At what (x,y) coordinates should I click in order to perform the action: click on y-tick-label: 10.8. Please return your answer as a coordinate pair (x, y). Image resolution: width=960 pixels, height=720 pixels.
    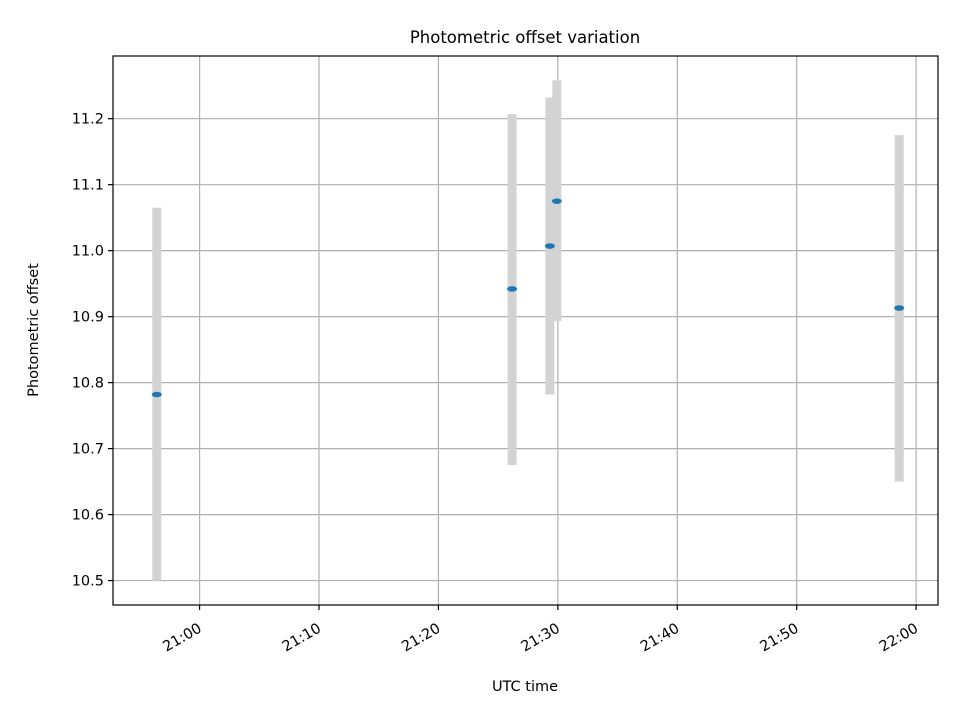
    Looking at the image, I should click on (88, 384).